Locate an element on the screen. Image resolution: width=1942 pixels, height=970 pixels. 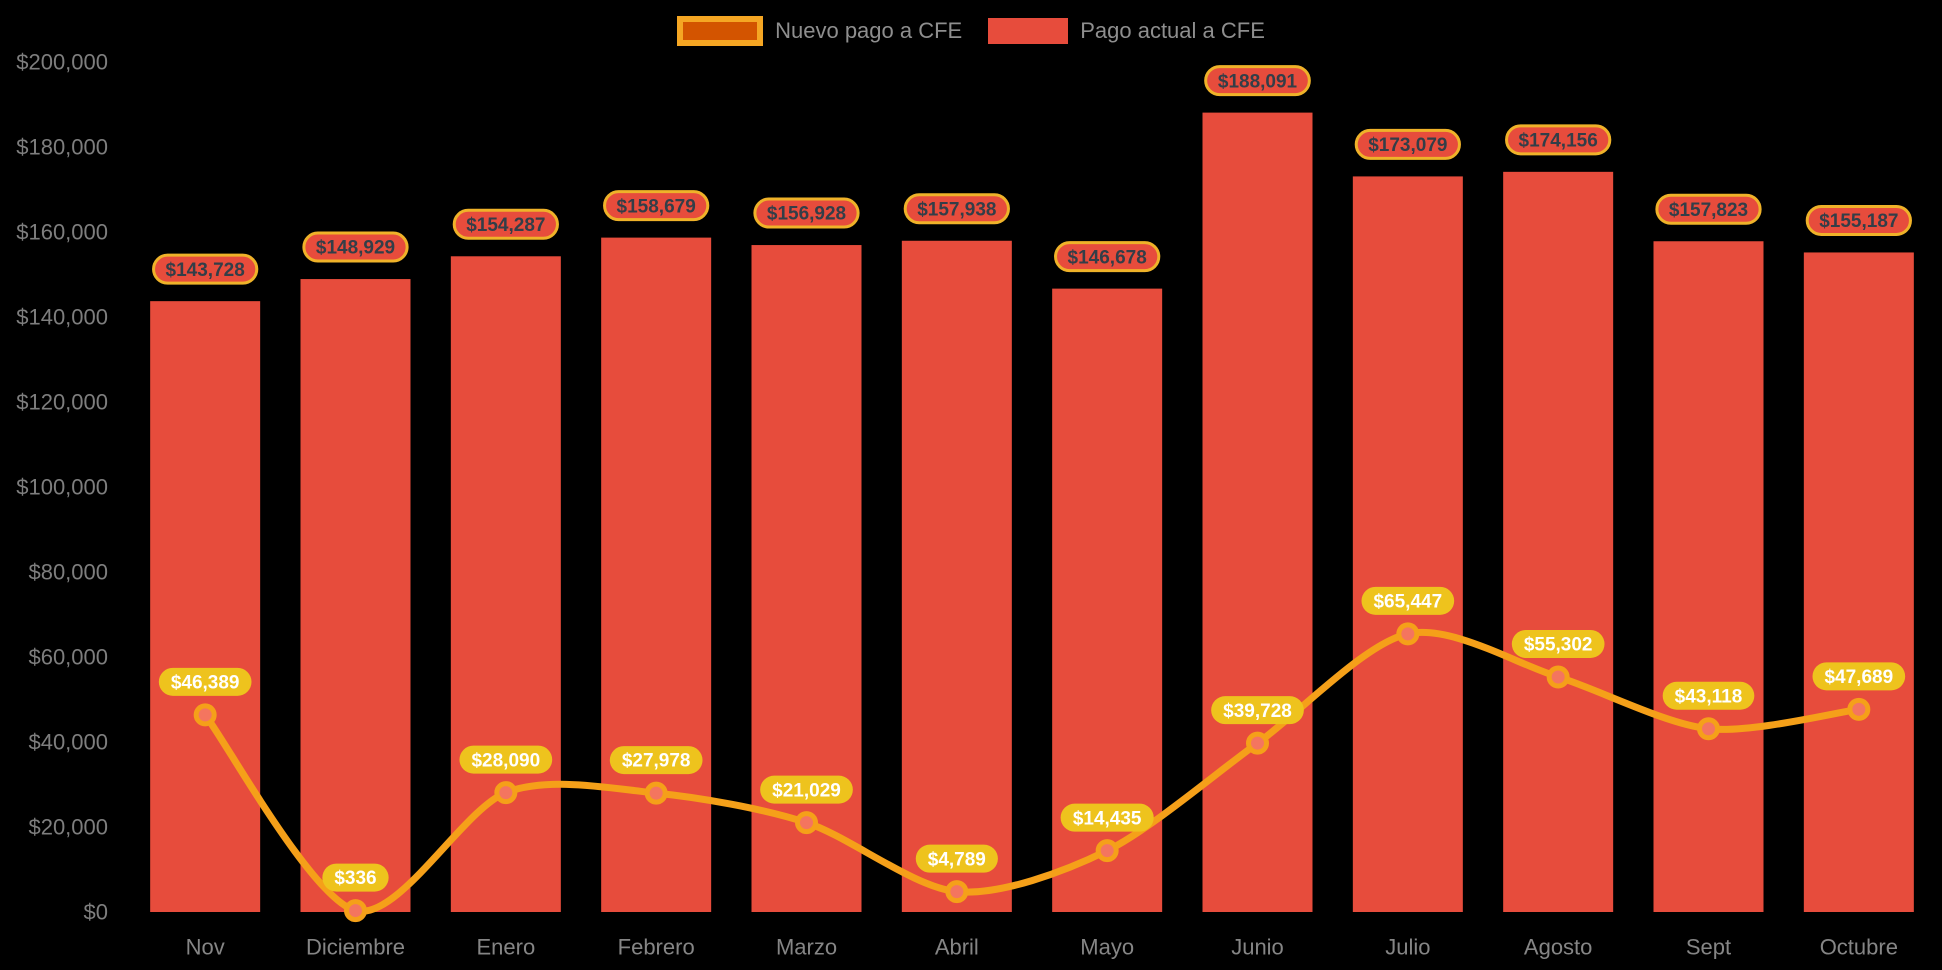
line-value-label-junio-bg is located at coordinates (1257, 710).